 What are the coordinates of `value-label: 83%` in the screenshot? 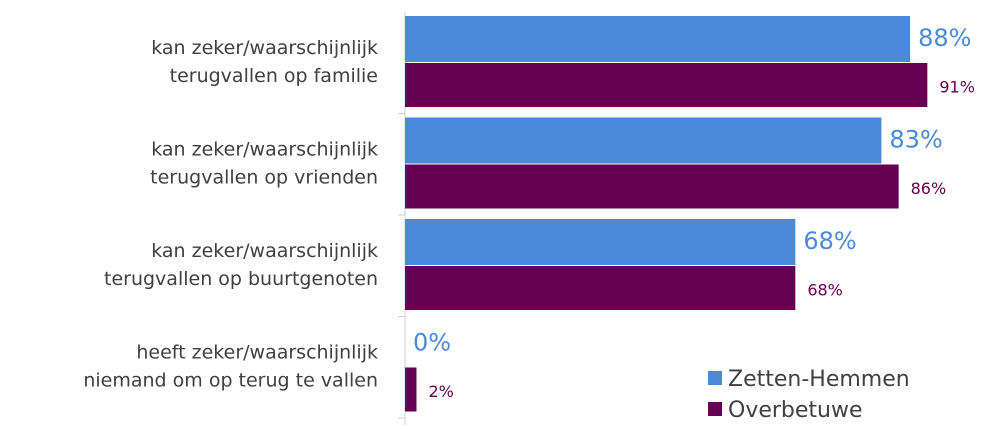 It's located at (915, 140).